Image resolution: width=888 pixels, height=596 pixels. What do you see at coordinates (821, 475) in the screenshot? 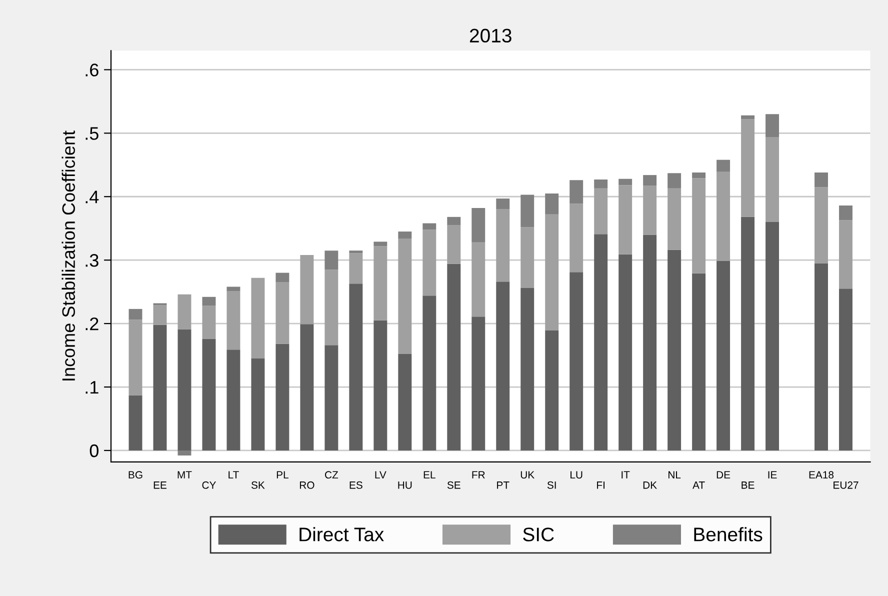
I see `x-tick-label: EA18` at bounding box center [821, 475].